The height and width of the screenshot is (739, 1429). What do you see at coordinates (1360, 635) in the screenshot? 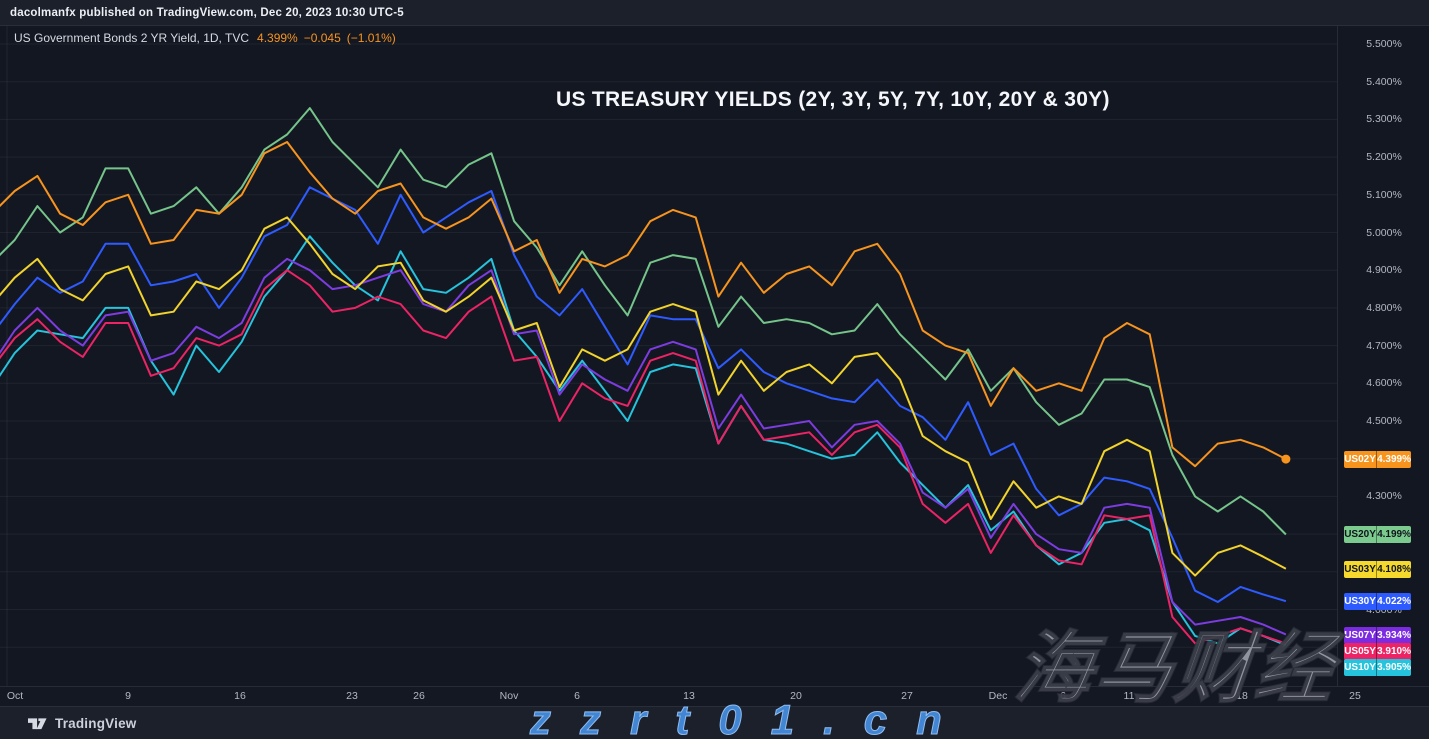
I see `price-tag-ticker: US07Y` at bounding box center [1360, 635].